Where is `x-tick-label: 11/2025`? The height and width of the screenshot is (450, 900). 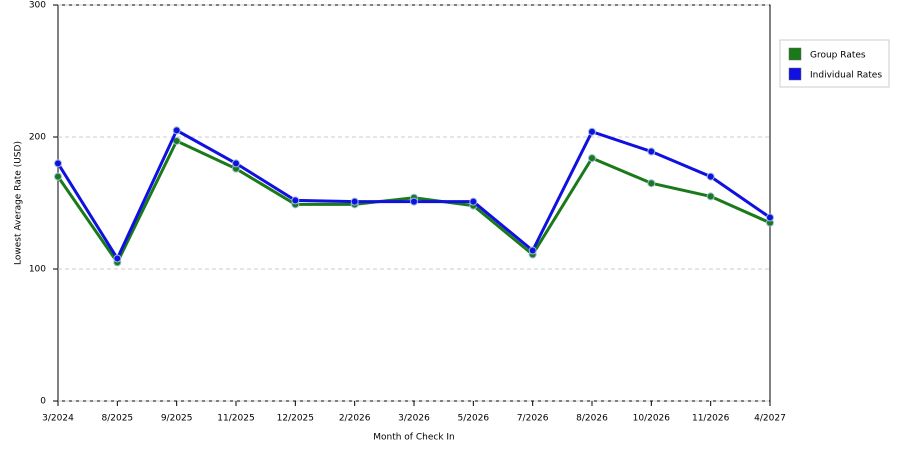
x-tick-label: 11/2025 is located at coordinates (235, 419).